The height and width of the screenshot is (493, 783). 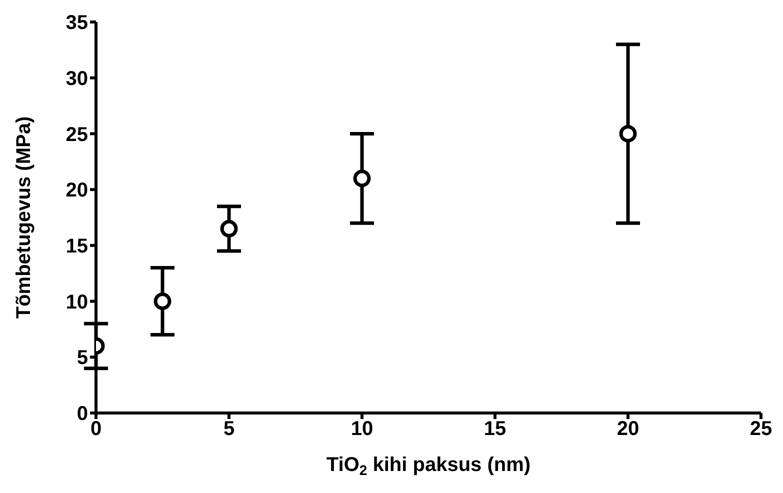 I want to click on y-tick-label: 15, so click(x=77, y=247).